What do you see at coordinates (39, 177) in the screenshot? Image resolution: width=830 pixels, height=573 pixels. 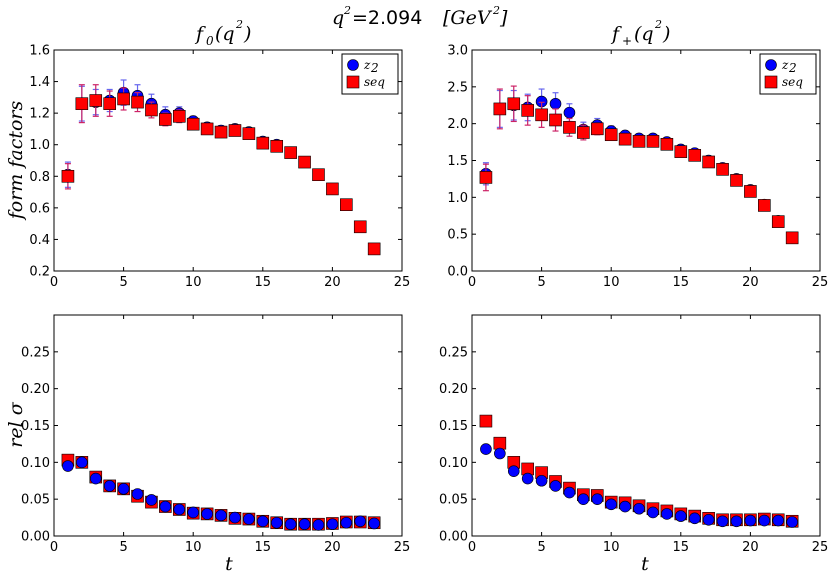 I see `y-tick-label: 0.8` at bounding box center [39, 177].